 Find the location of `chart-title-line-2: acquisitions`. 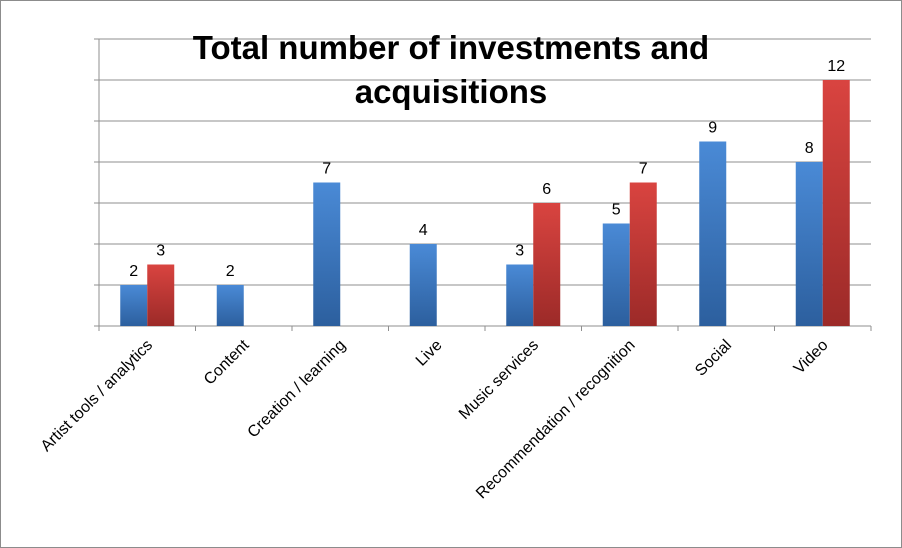

chart-title-line-2: acquisitions is located at coordinates (451, 91).